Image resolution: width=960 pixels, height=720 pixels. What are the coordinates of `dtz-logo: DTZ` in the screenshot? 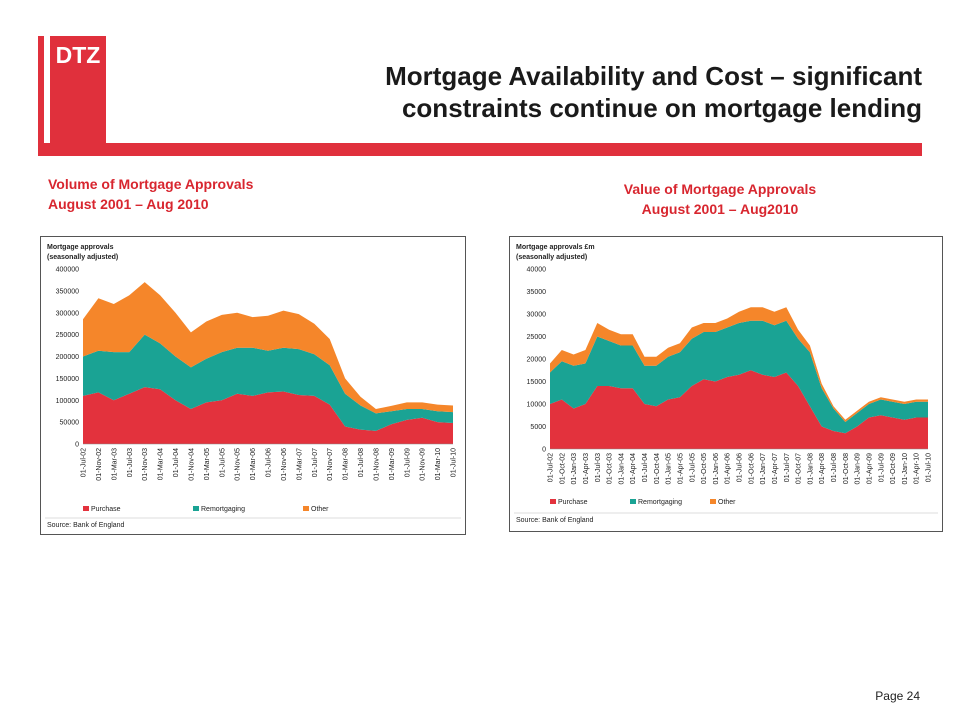 It's located at (78, 92).